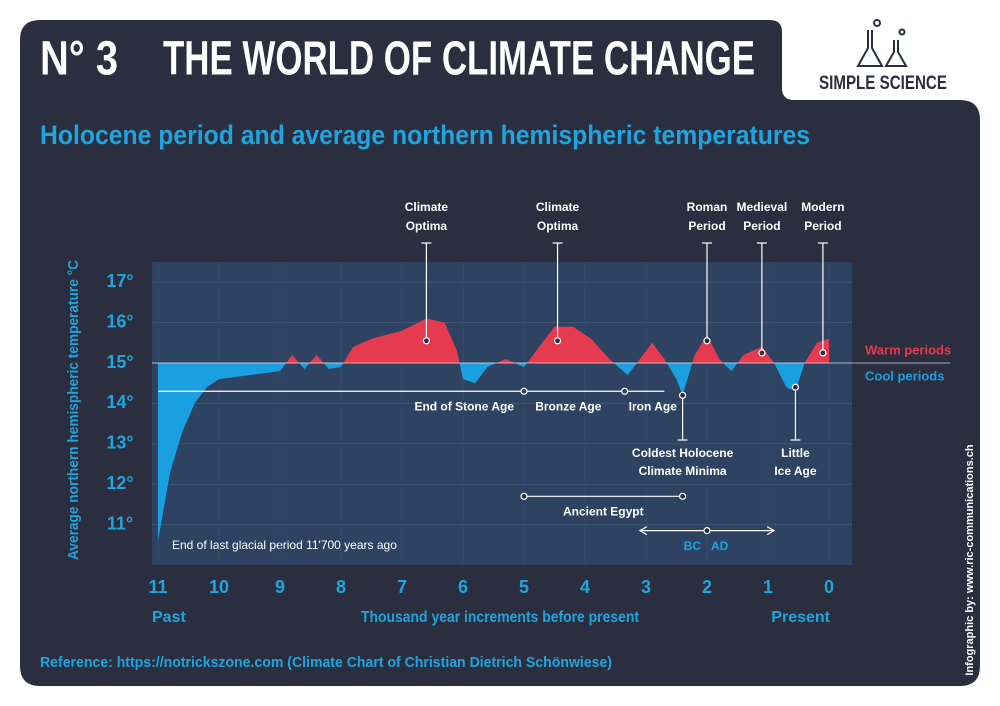 This screenshot has height=706, width=1000. I want to click on annotation-label: Climate Minima, so click(683, 471).